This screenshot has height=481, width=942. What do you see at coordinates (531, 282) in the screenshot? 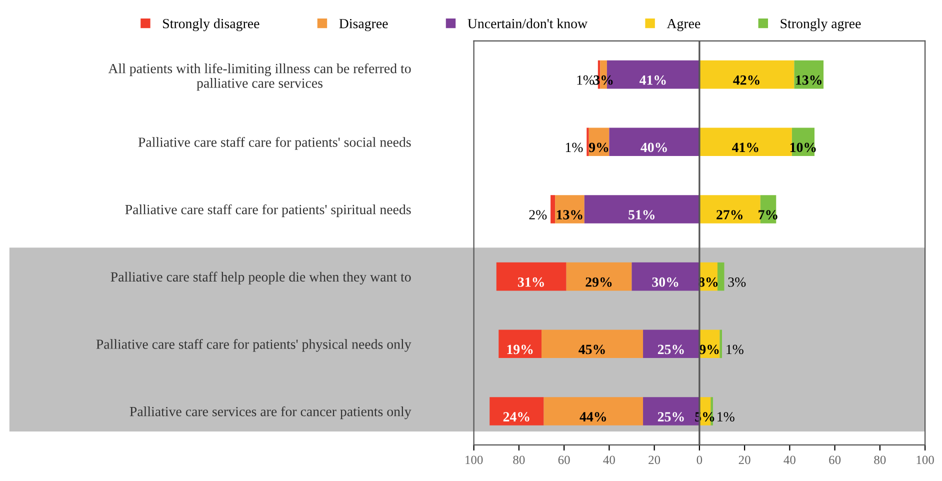
I see `data-label: 31%` at bounding box center [531, 282].